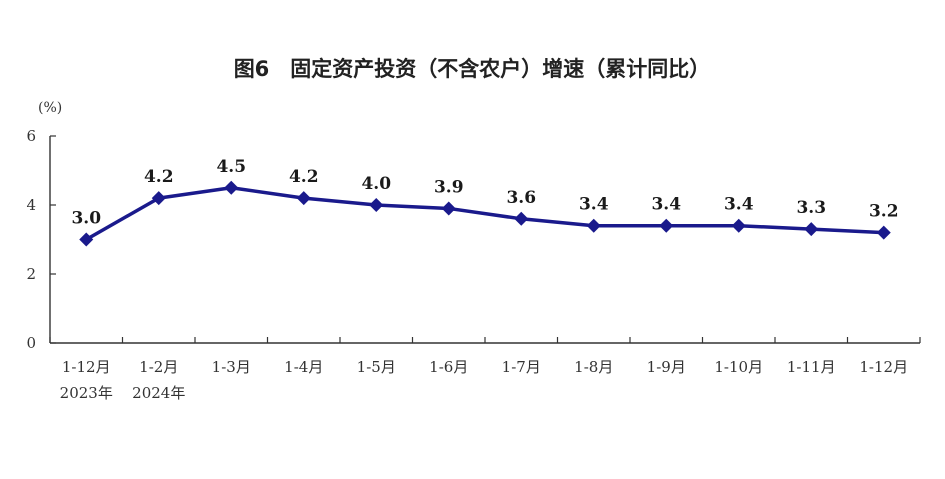  I want to click on y-axis-unit: (%), so click(50, 108).